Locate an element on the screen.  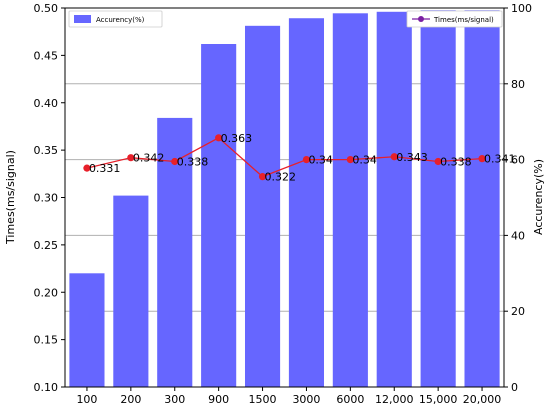
right-tick-label: 0 is located at coordinates (514, 387).